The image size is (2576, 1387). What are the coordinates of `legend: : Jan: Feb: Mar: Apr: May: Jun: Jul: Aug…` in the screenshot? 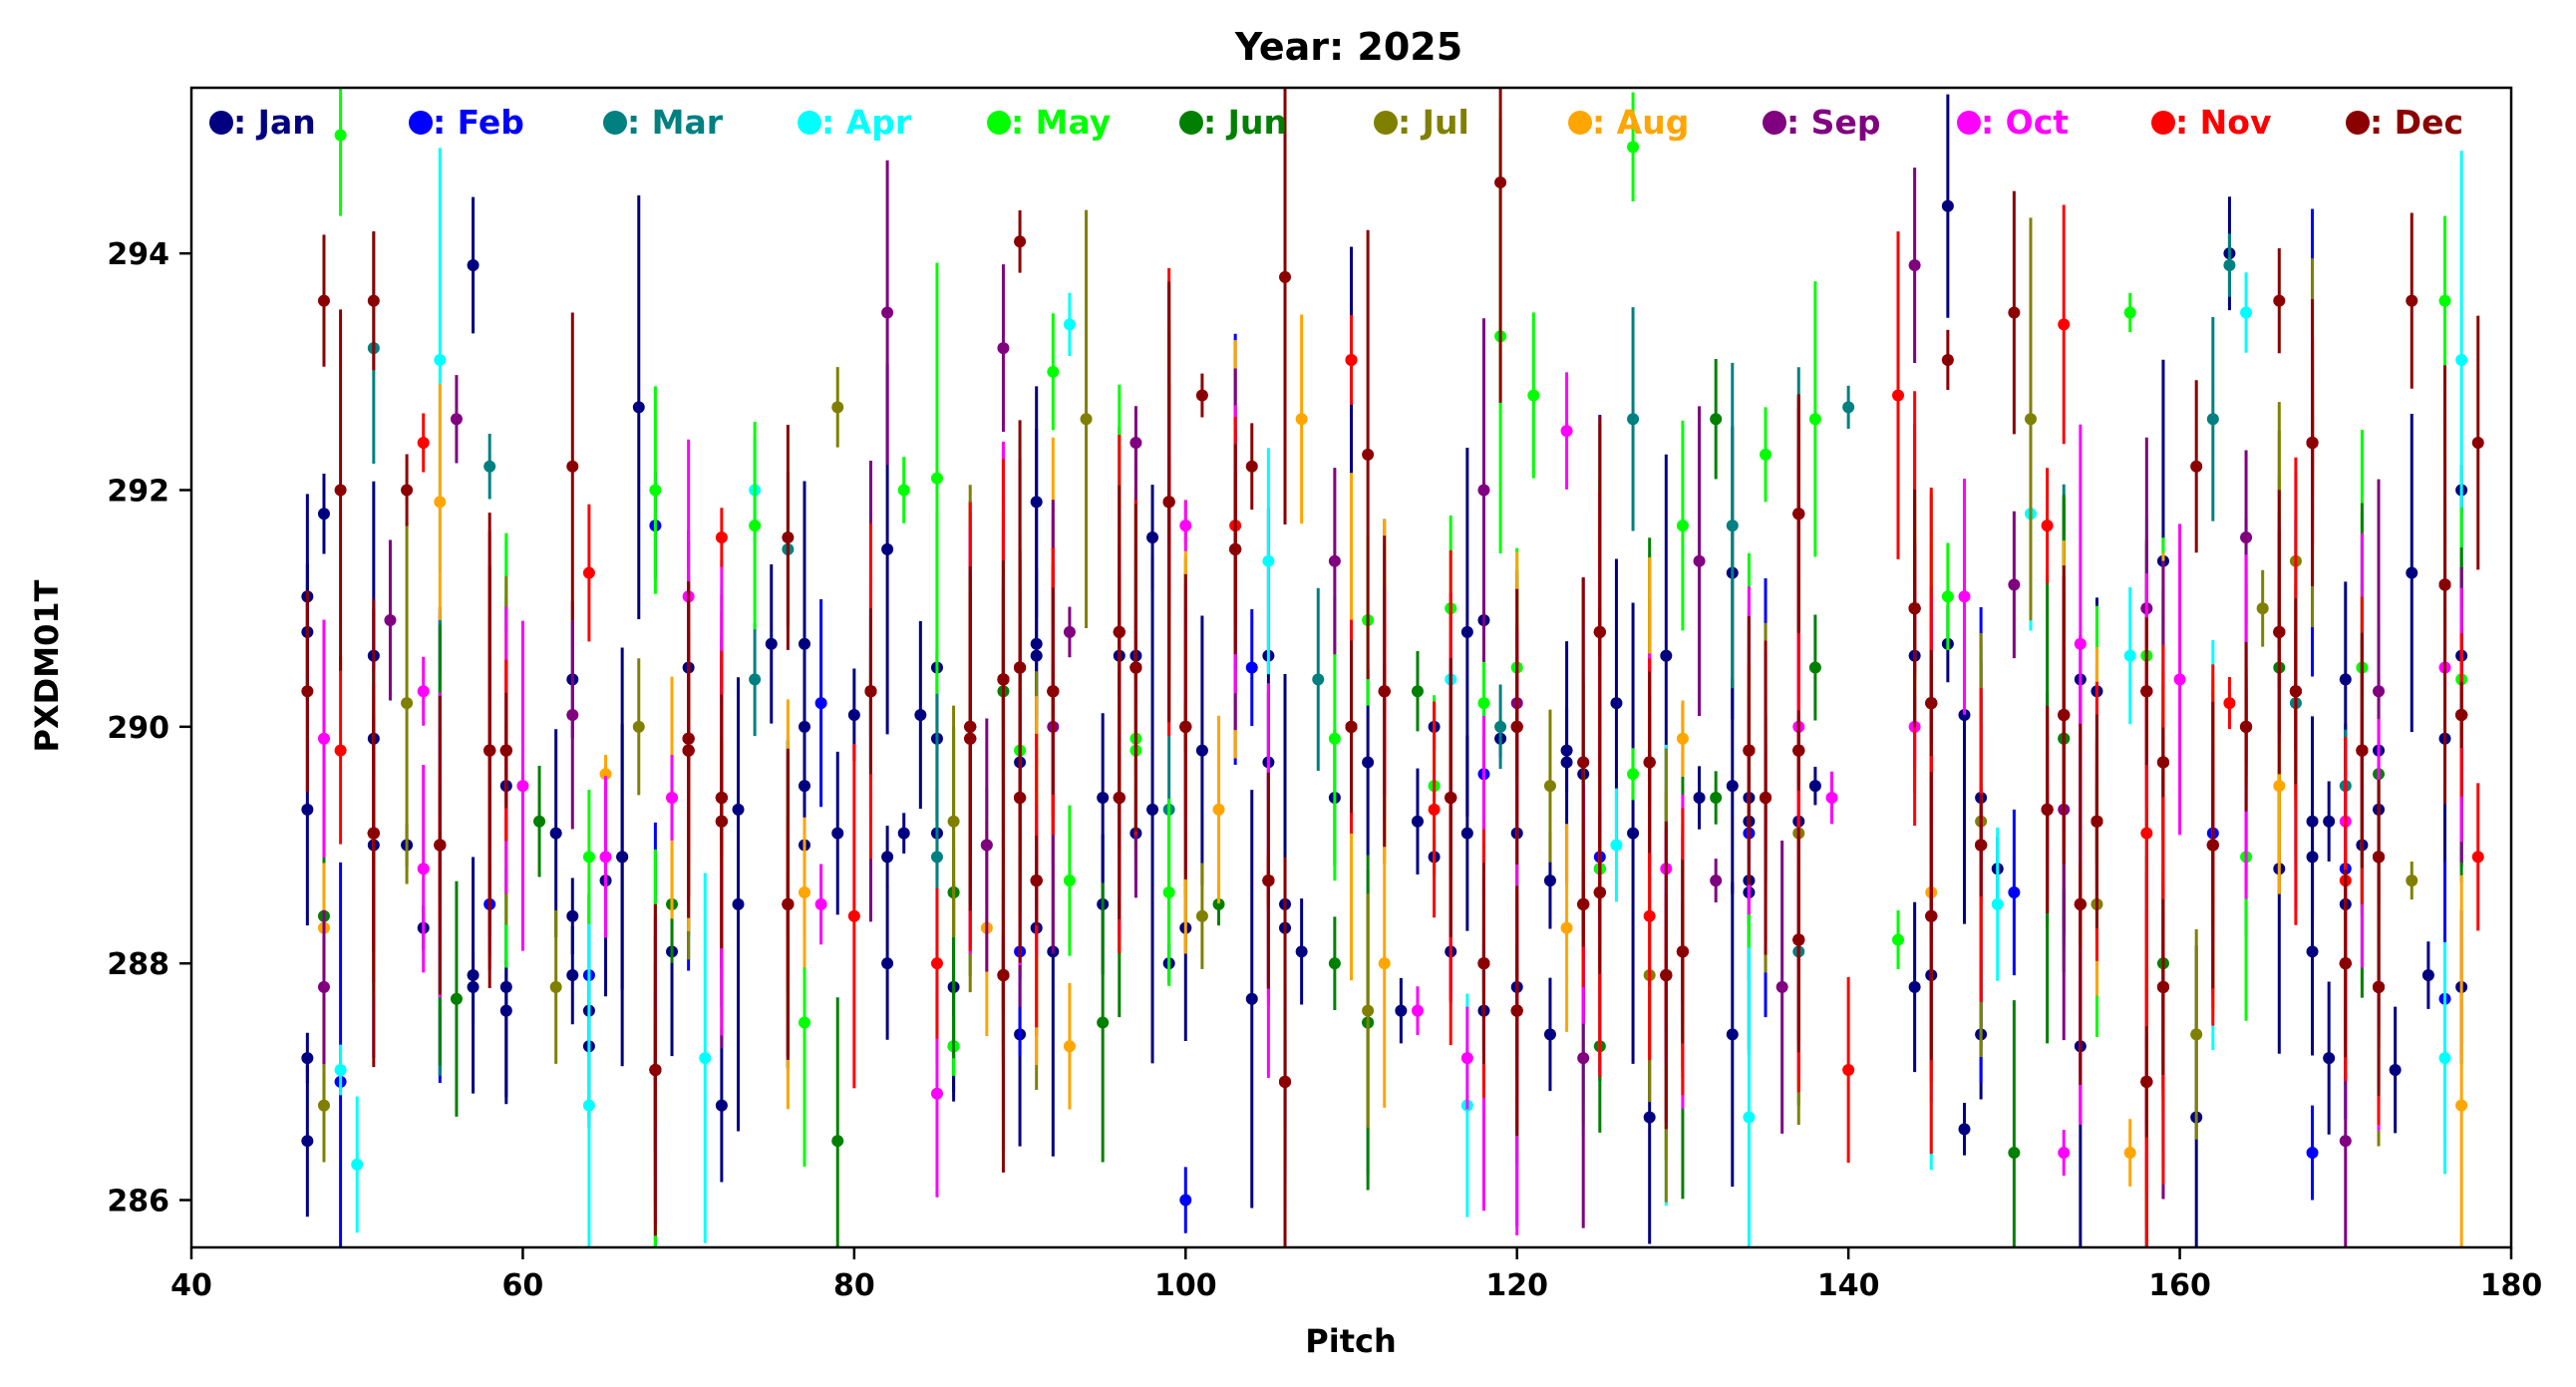 It's located at (1336, 123).